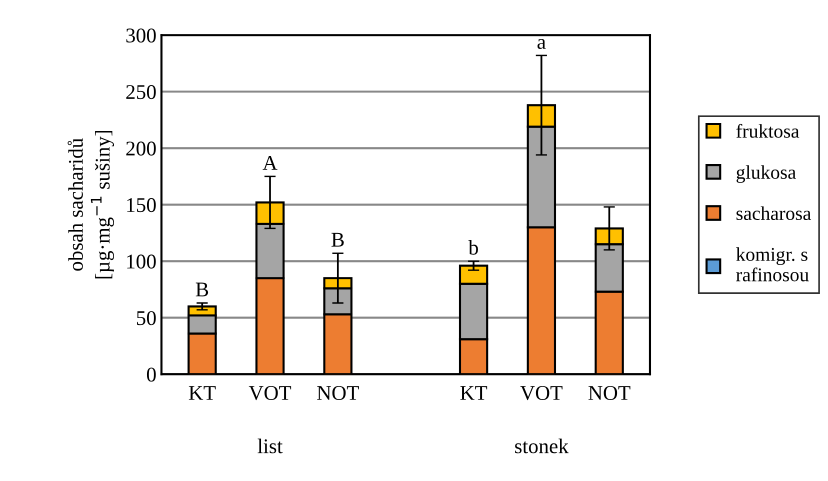 This screenshot has height=481, width=828. I want to click on text: list, so click(270, 446).